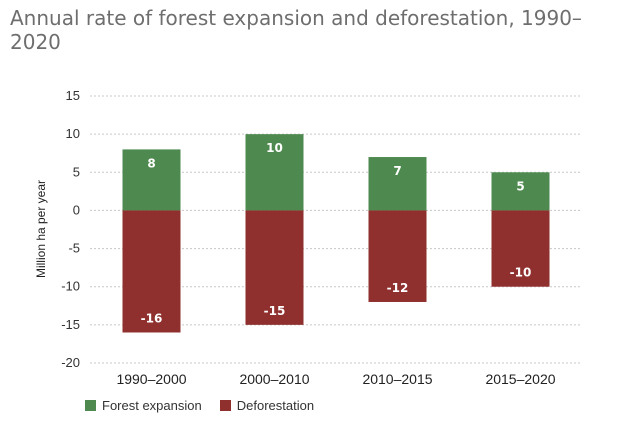  Describe the element at coordinates (520, 379) in the screenshot. I see `x-category-label: 2015–2020` at that location.